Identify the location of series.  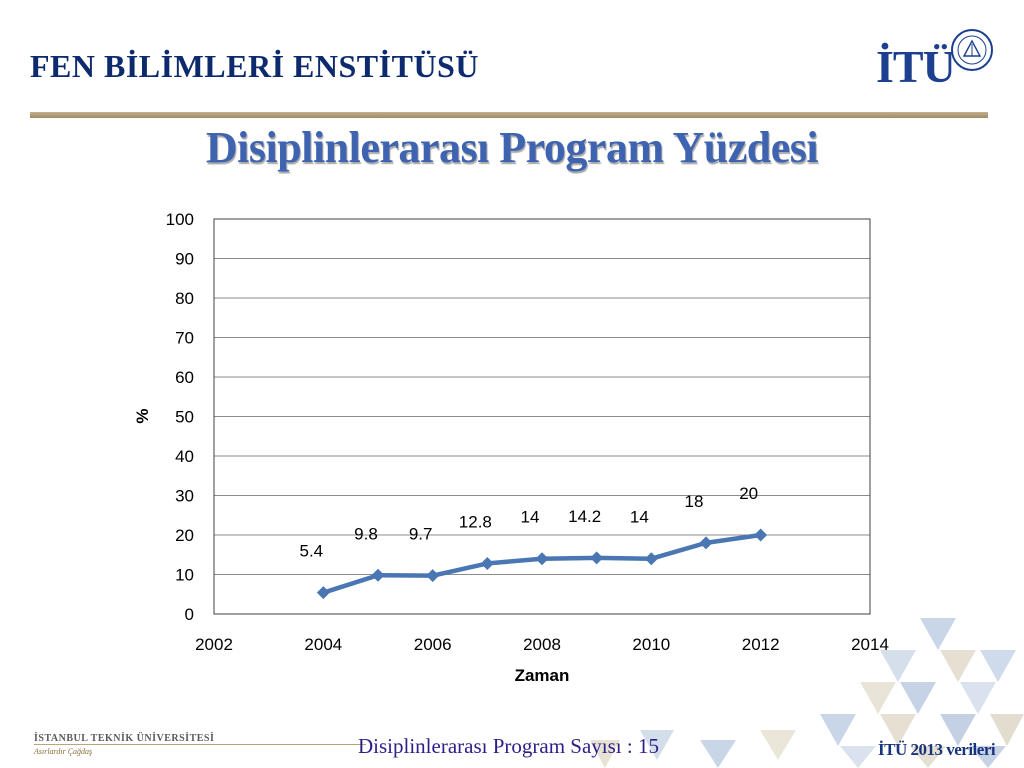
(542, 564).